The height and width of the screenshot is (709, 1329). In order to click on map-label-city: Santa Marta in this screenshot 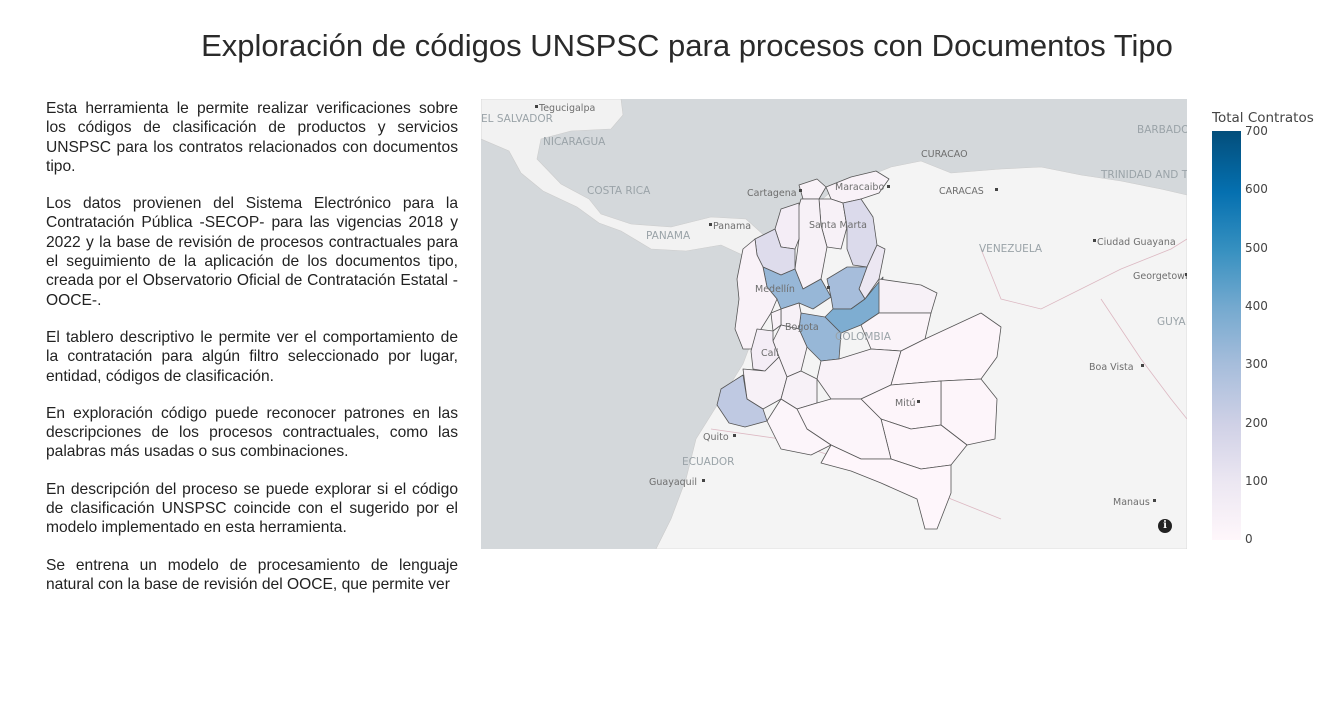, I will do `click(838, 225)`.